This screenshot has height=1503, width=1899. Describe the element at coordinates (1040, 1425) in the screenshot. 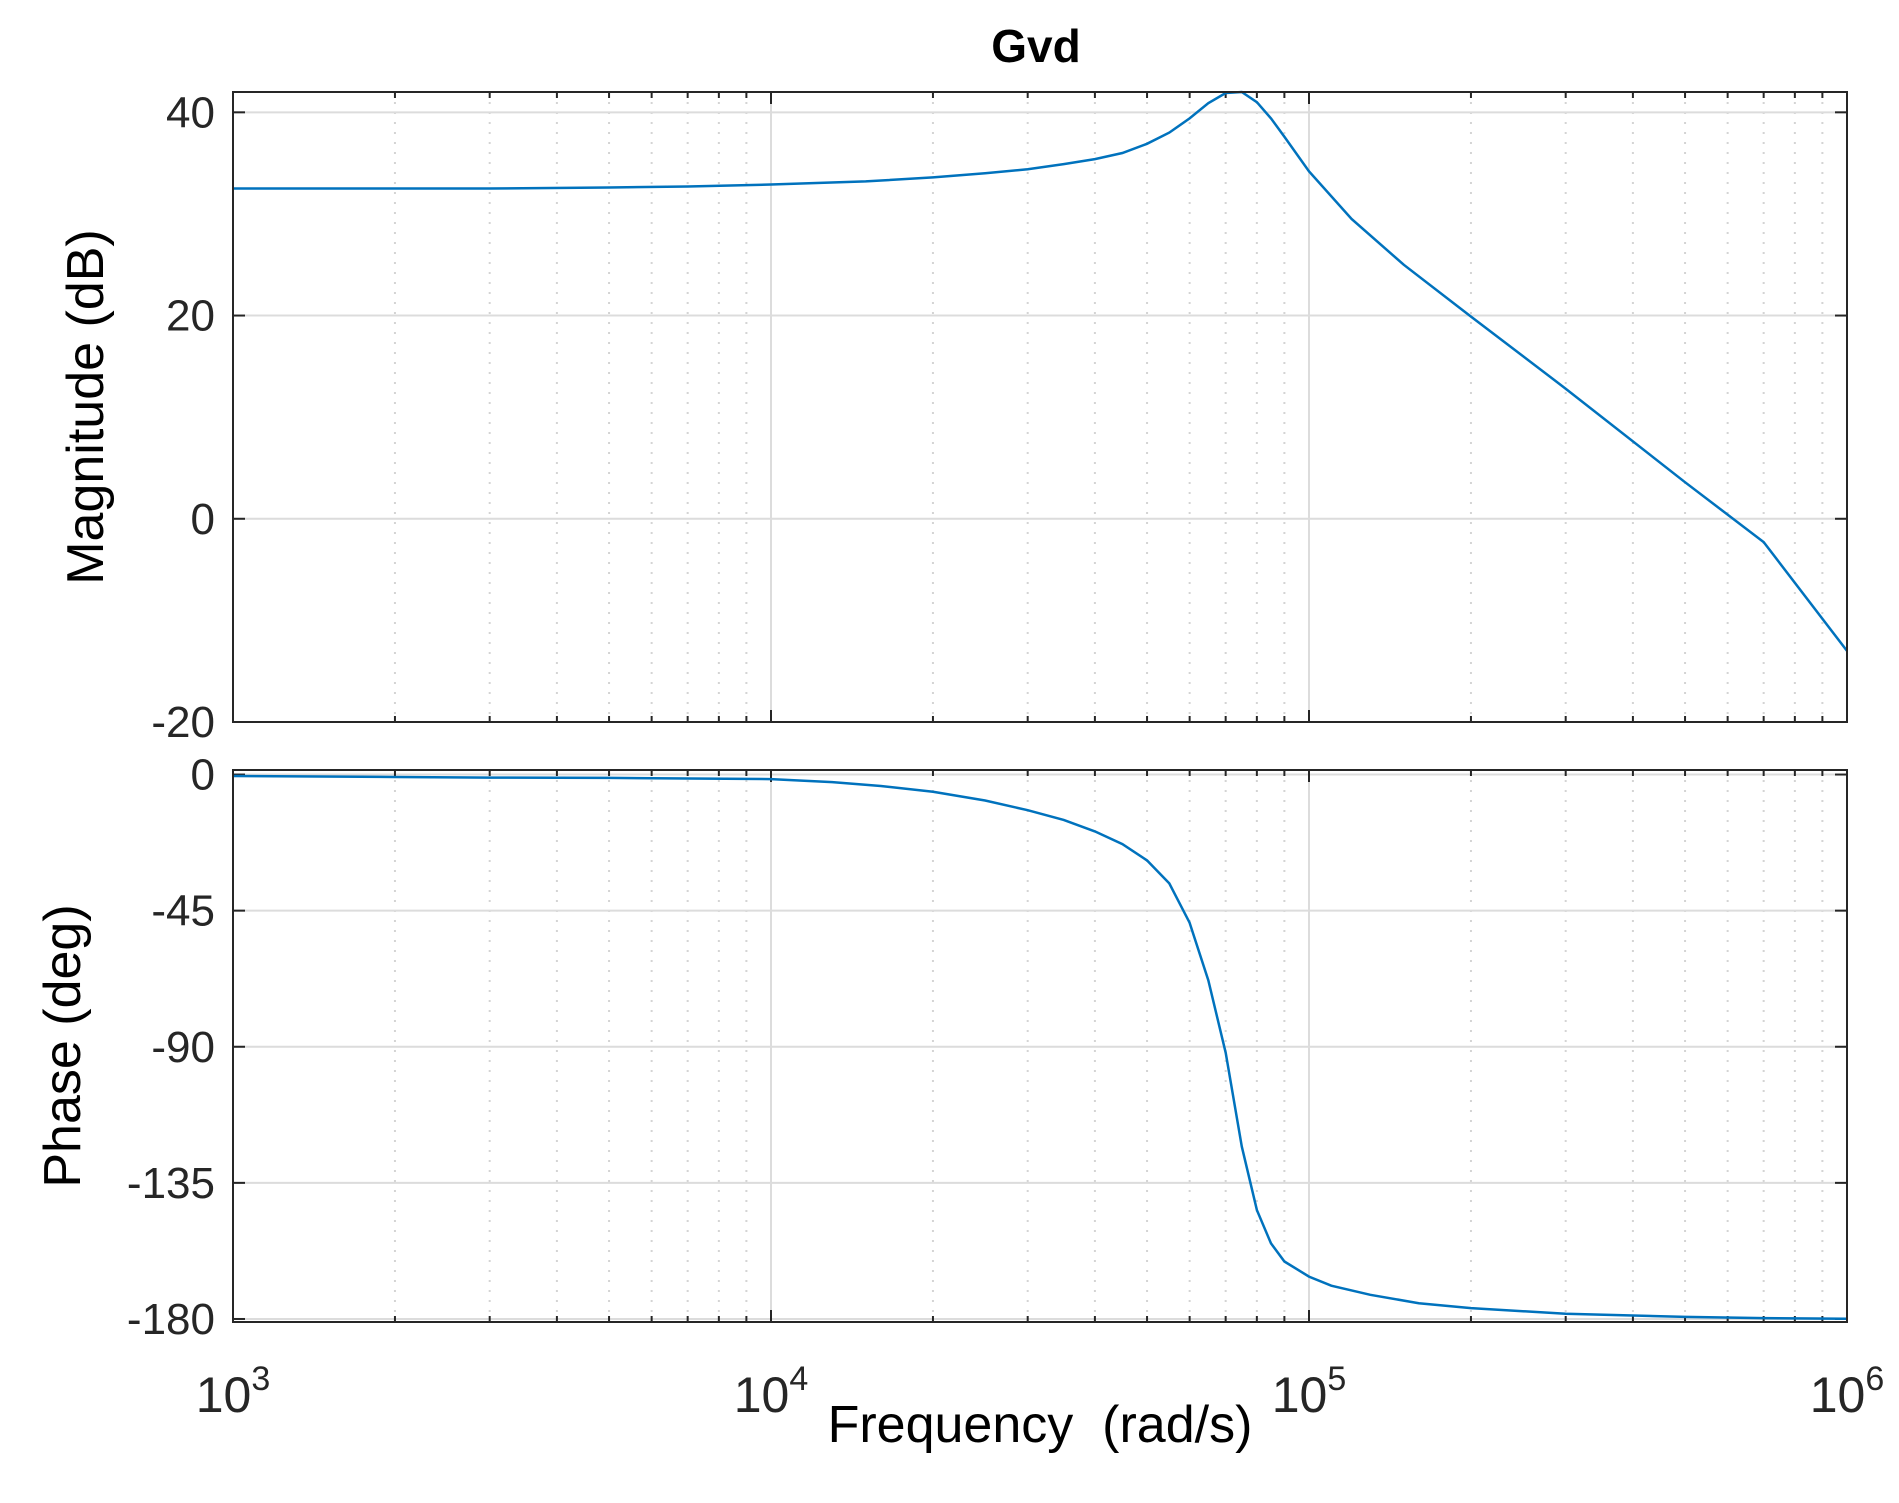

I see `x-axis-label: Frequency (rad/s)` at that location.